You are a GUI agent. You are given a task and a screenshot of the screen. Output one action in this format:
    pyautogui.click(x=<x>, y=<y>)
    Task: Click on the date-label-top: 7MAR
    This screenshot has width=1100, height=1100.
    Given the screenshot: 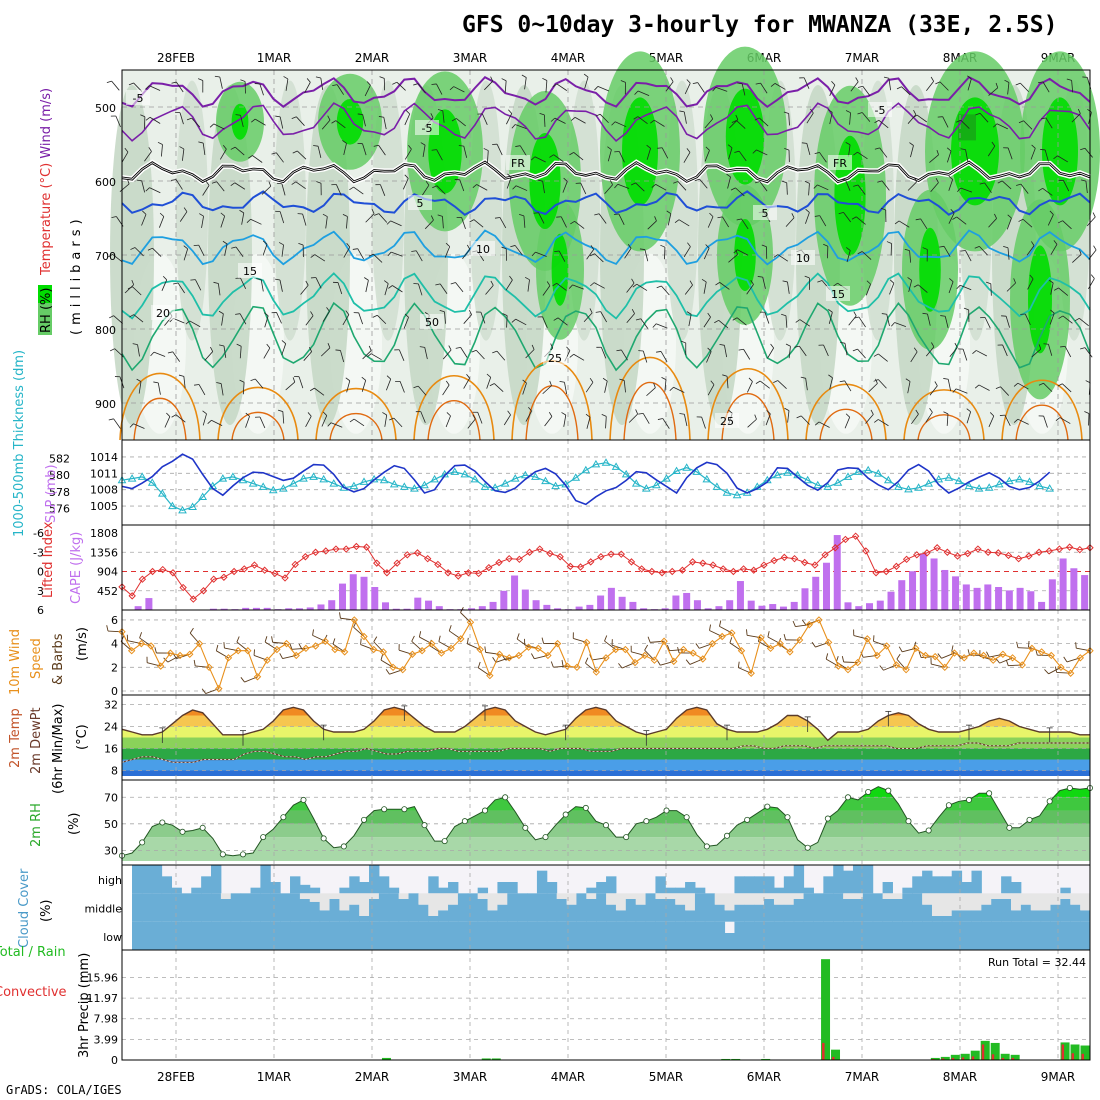 What is the action you would take?
    pyautogui.click(x=862, y=58)
    